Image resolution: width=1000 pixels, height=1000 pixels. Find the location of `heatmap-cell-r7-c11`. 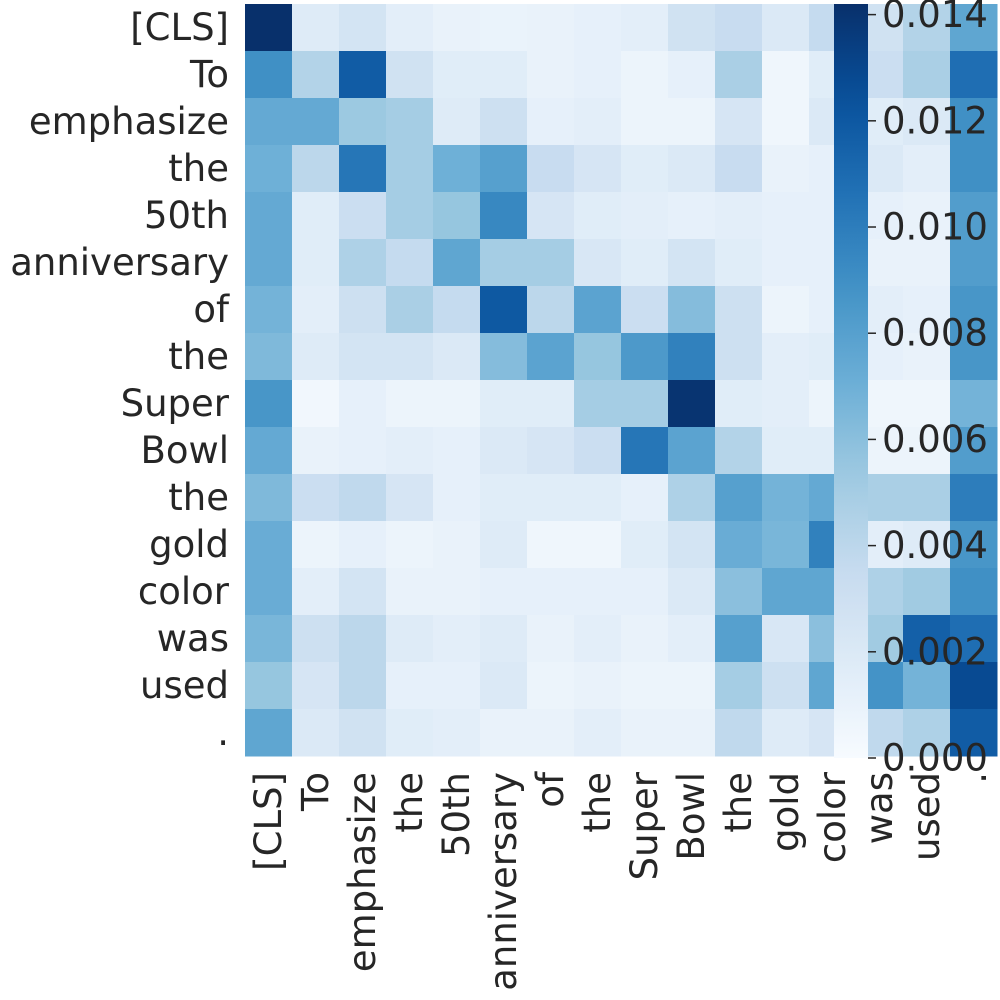

heatmap-cell-r7-c11 is located at coordinates (786, 357).